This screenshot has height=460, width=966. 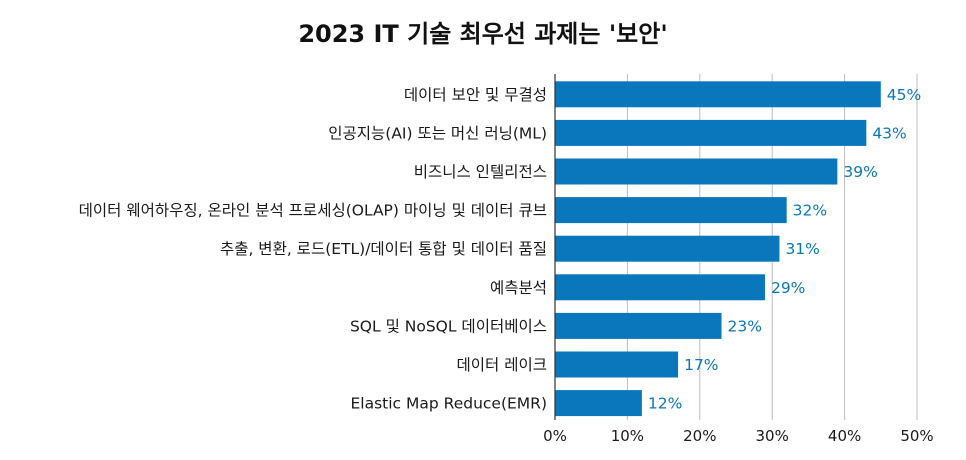 I want to click on data-label: 39%, so click(x=860, y=172).